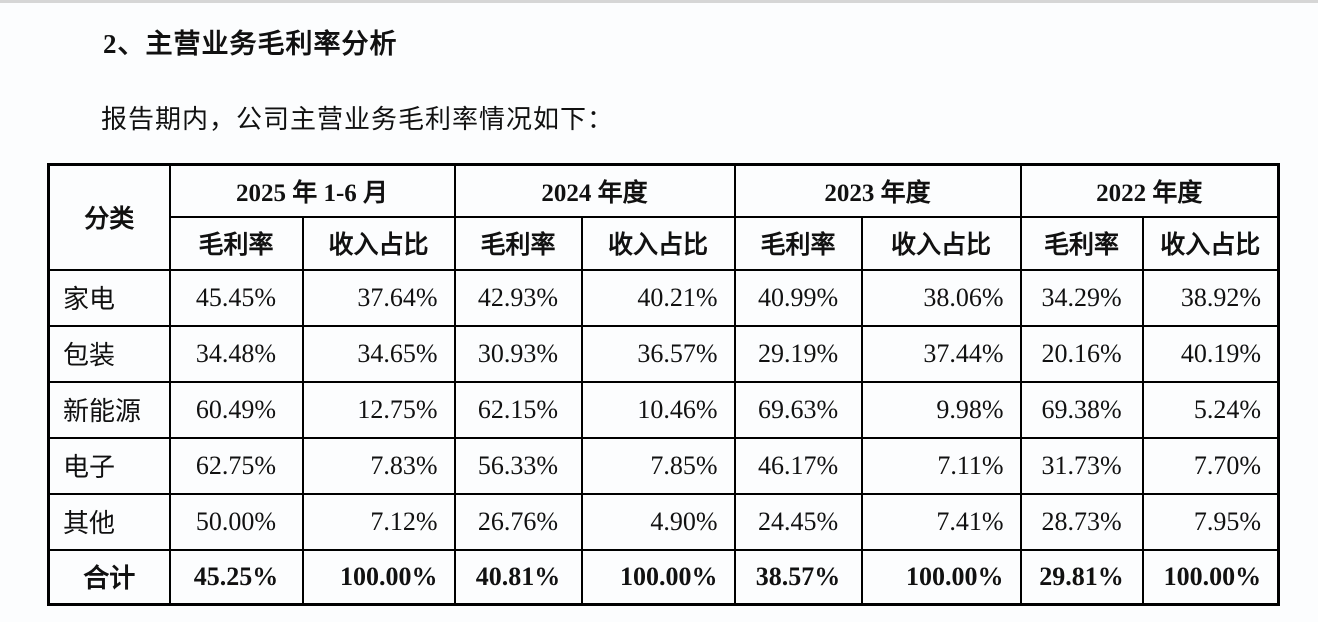 This screenshot has width=1318, height=622. I want to click on cell-gross-margin: 46.17%, so click(798, 465).